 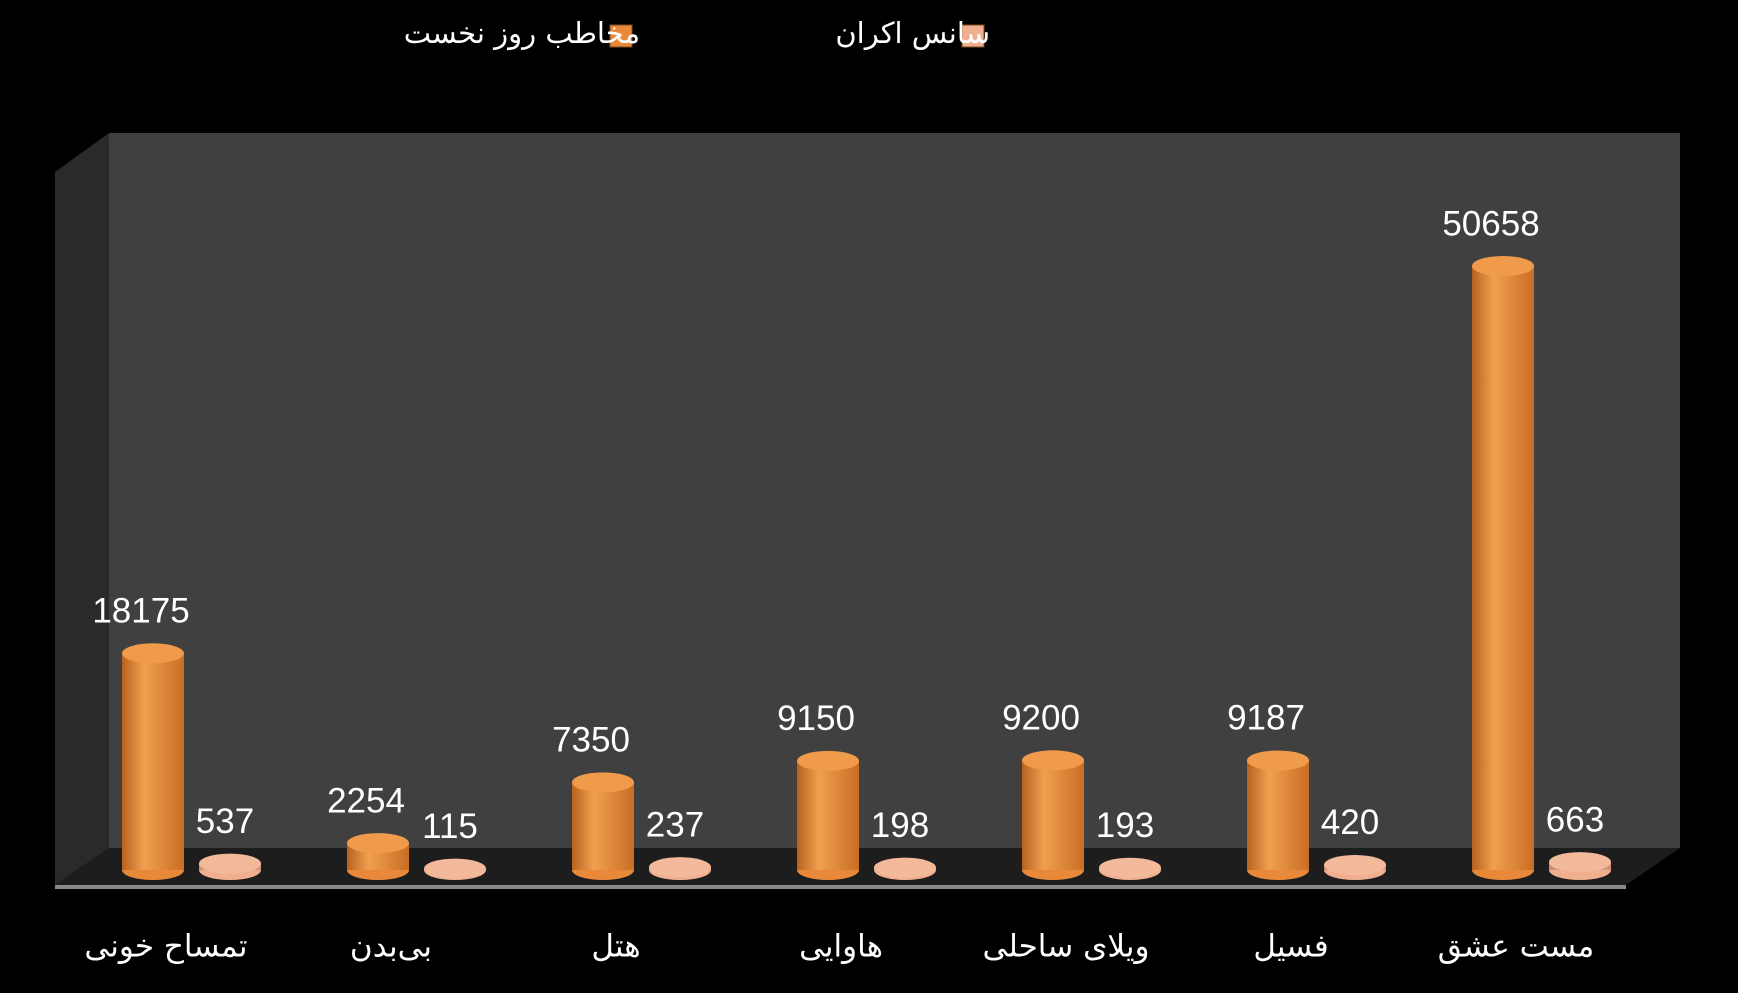 I want to click on value-label: 2254, so click(x=366, y=800).